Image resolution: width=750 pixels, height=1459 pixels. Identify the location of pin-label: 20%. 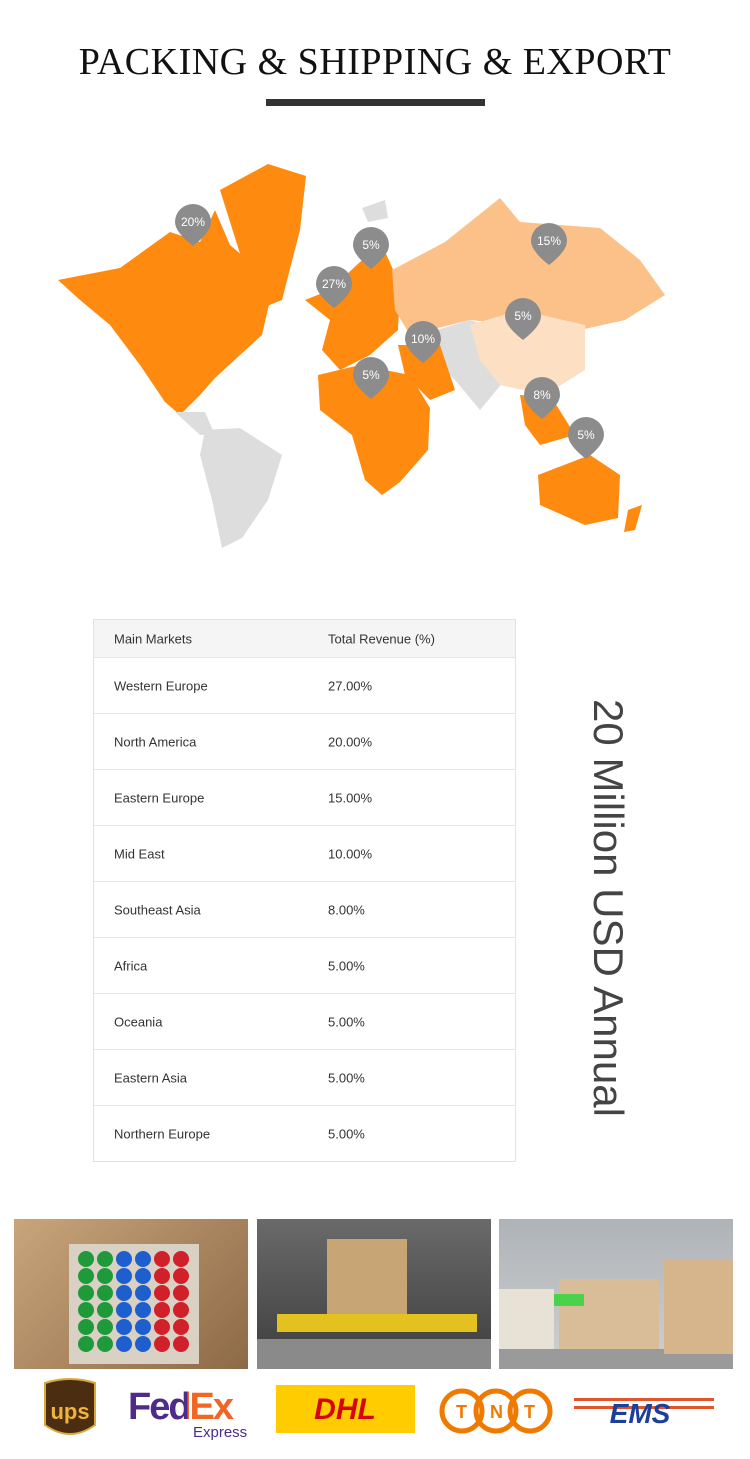
(193, 222).